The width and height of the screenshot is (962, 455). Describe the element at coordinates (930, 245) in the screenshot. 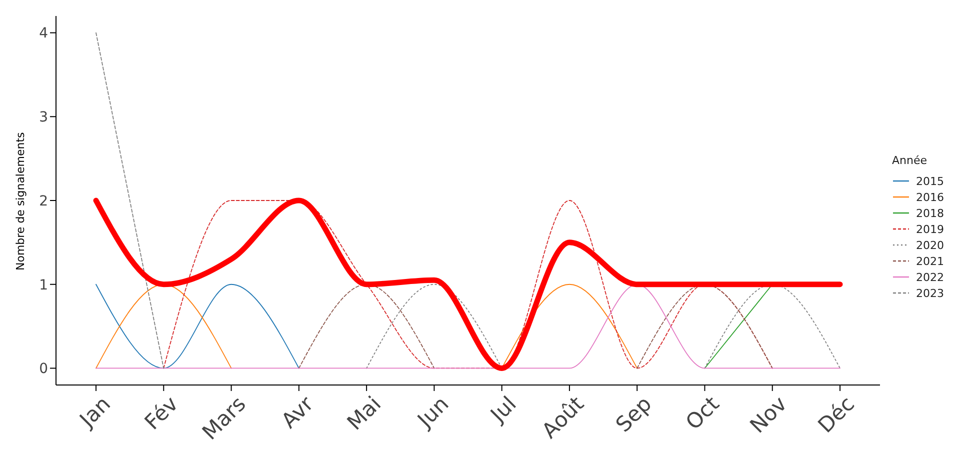

I see `legend-label: 2020` at that location.